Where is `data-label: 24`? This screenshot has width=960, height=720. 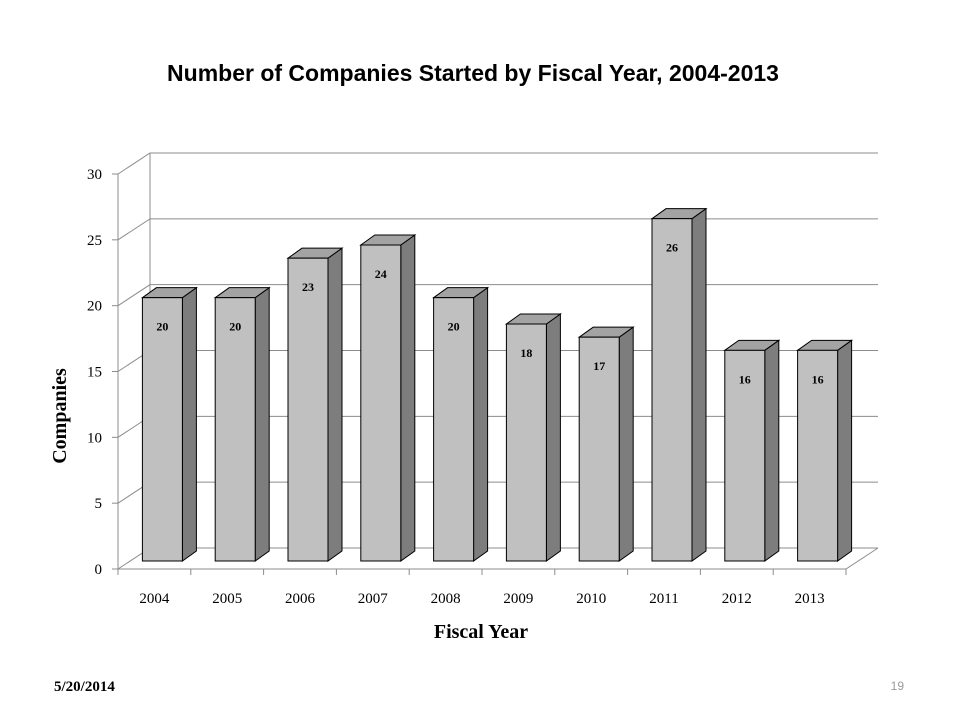 data-label: 24 is located at coordinates (381, 274).